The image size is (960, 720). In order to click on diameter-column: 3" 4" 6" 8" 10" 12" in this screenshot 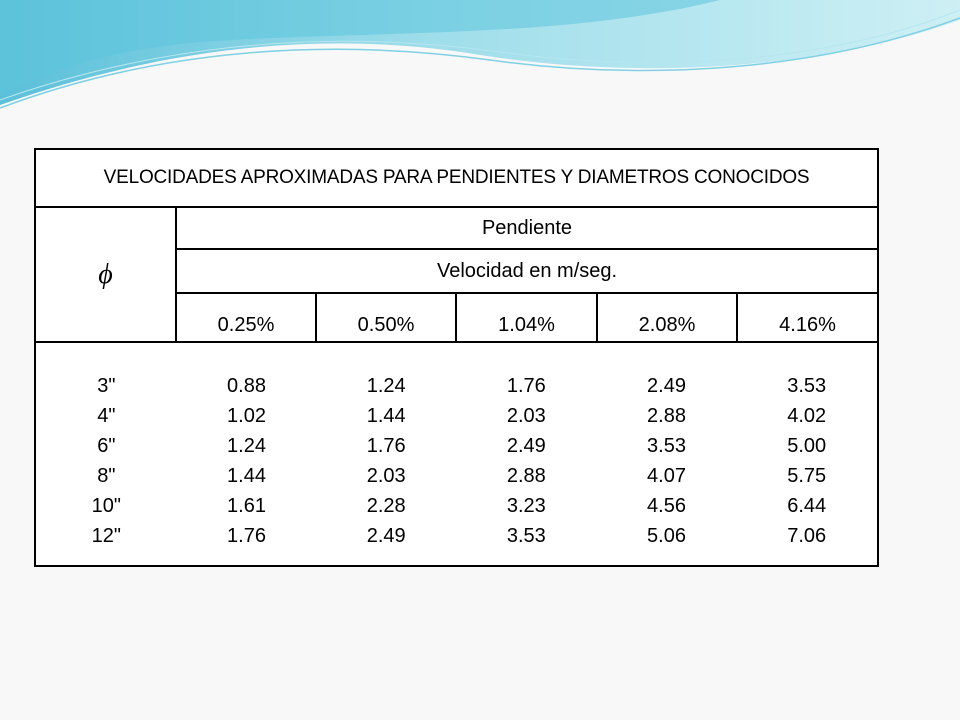, I will do `click(107, 461)`.